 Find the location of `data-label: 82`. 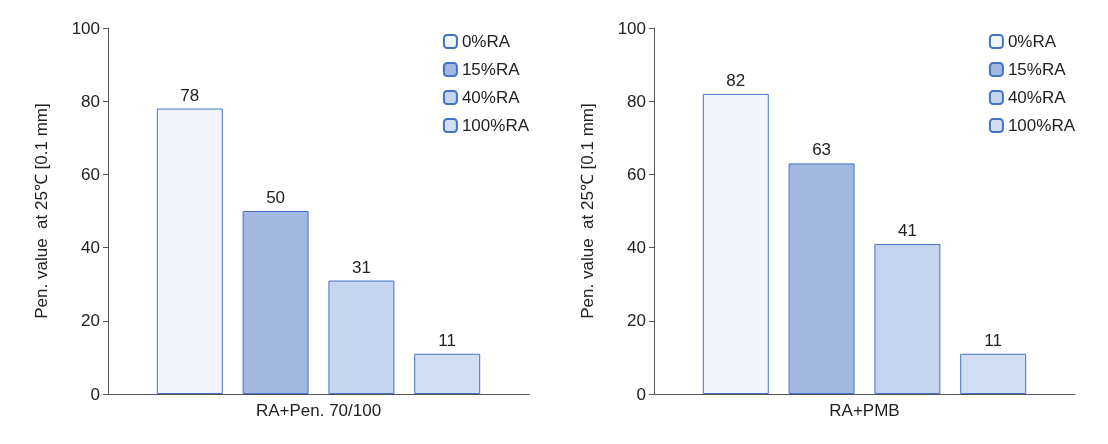

data-label: 82 is located at coordinates (736, 80).